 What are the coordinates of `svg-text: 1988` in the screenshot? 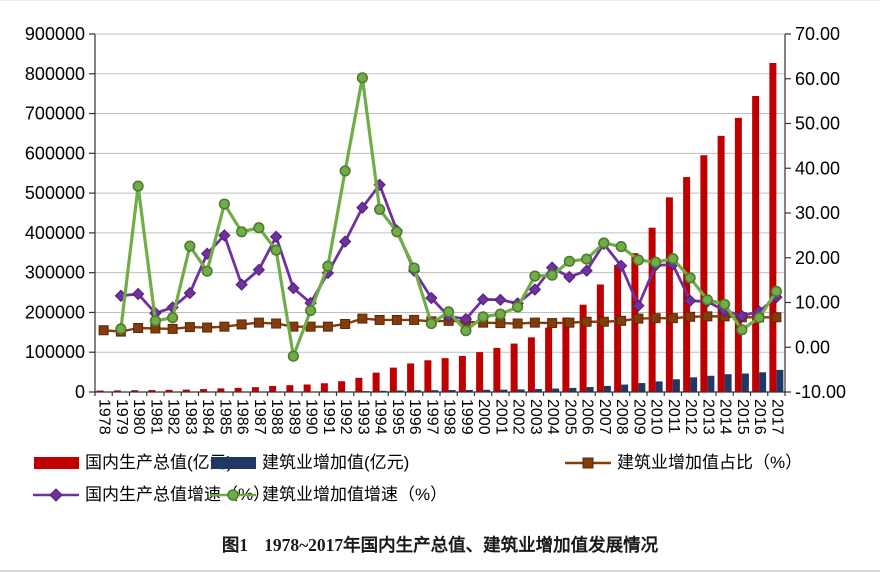 It's located at (276, 417).